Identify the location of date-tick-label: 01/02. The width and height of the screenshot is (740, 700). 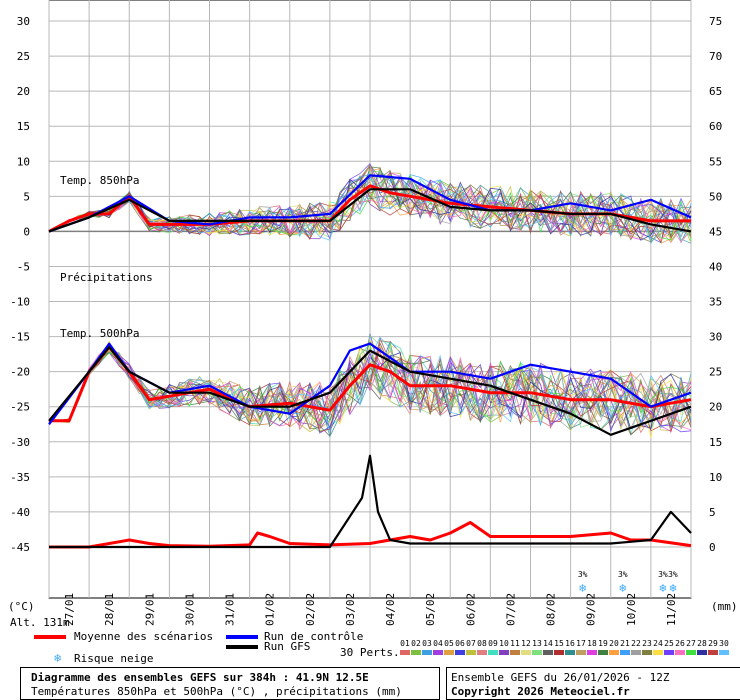
(270, 609).